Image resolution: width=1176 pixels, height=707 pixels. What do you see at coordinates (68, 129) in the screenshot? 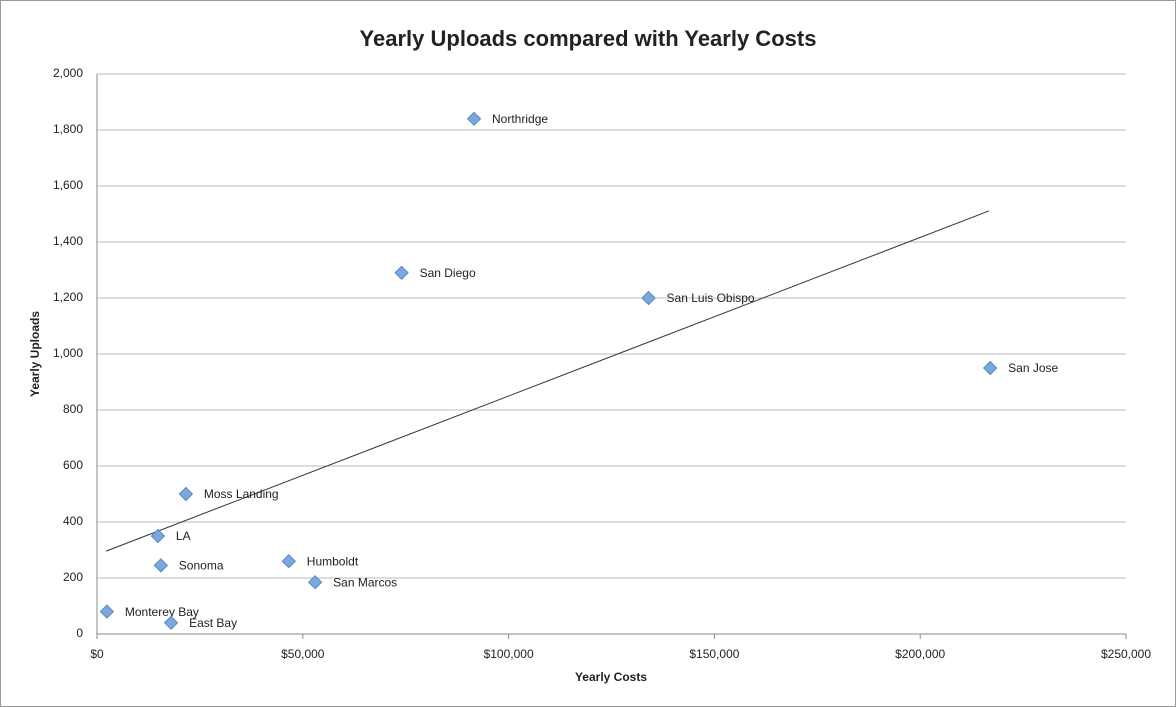
I see `y-tick-label: 1,800` at bounding box center [68, 129].